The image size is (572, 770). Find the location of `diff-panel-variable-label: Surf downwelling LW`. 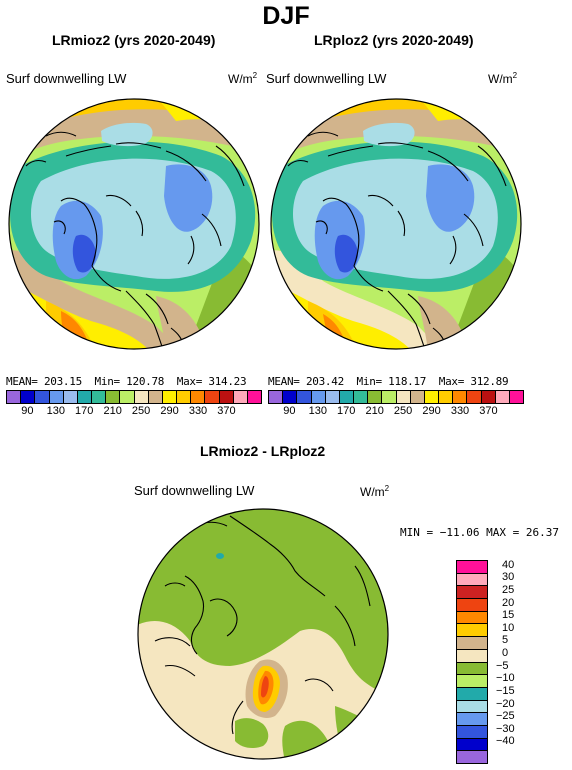

diff-panel-variable-label: Surf downwelling LW is located at coordinates (194, 490).